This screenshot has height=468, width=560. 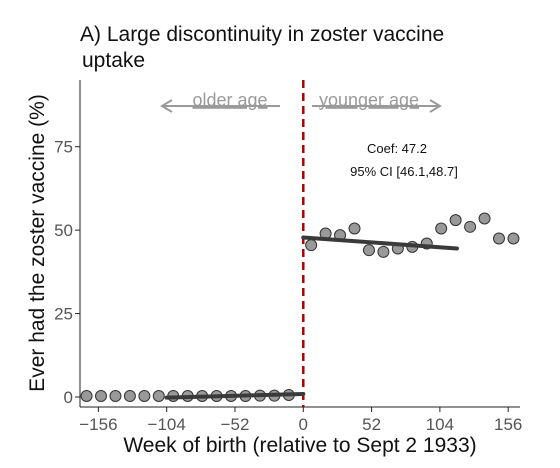 What do you see at coordinates (37, 243) in the screenshot?
I see `y-axis-label: Ever had the zoster vaccine (%)` at bounding box center [37, 243].